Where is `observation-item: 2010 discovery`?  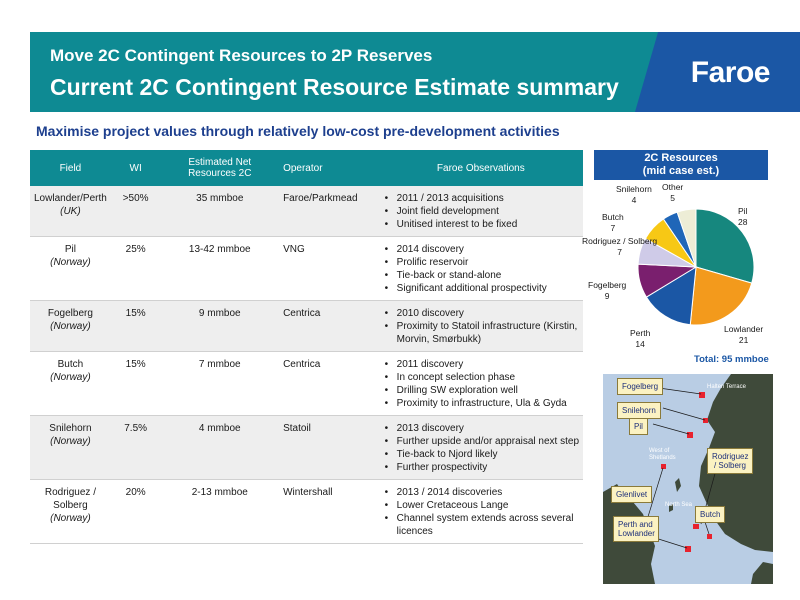
observation-item: 2010 discovery is located at coordinates (481, 313).